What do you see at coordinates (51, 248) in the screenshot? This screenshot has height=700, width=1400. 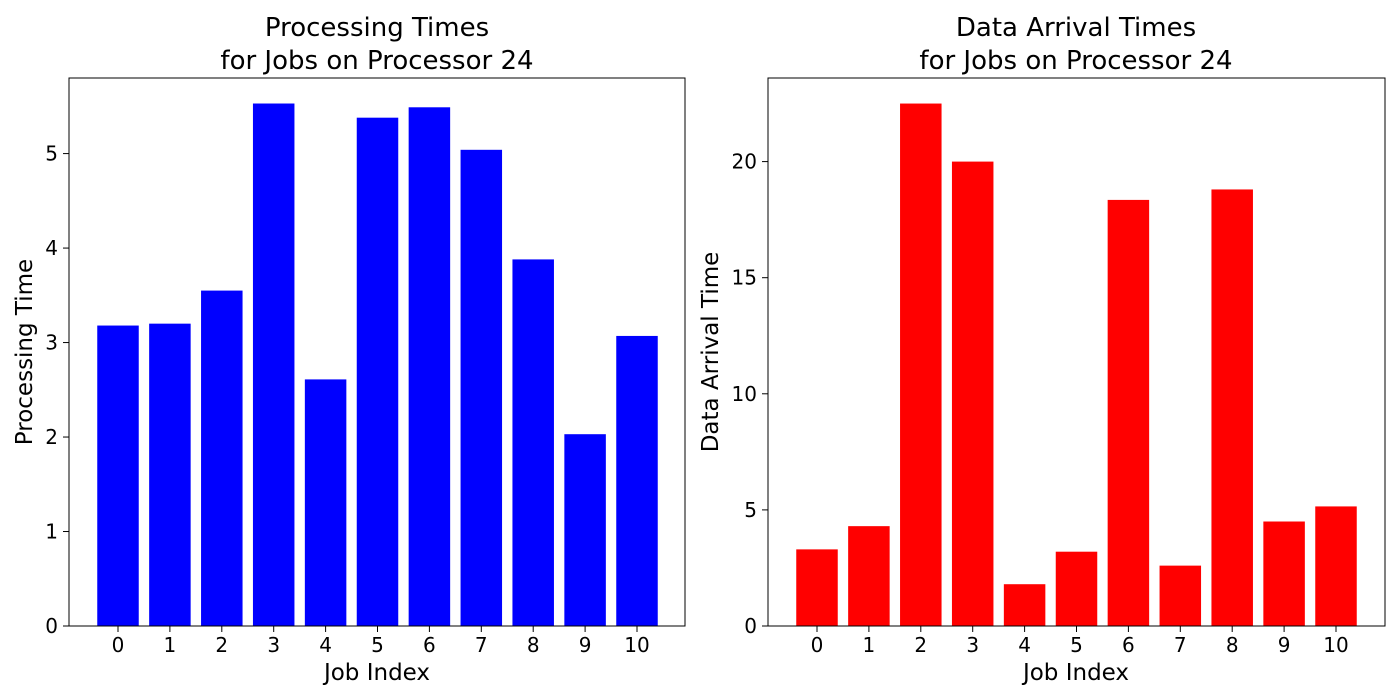 I see `y-tick-label: 4` at bounding box center [51, 248].